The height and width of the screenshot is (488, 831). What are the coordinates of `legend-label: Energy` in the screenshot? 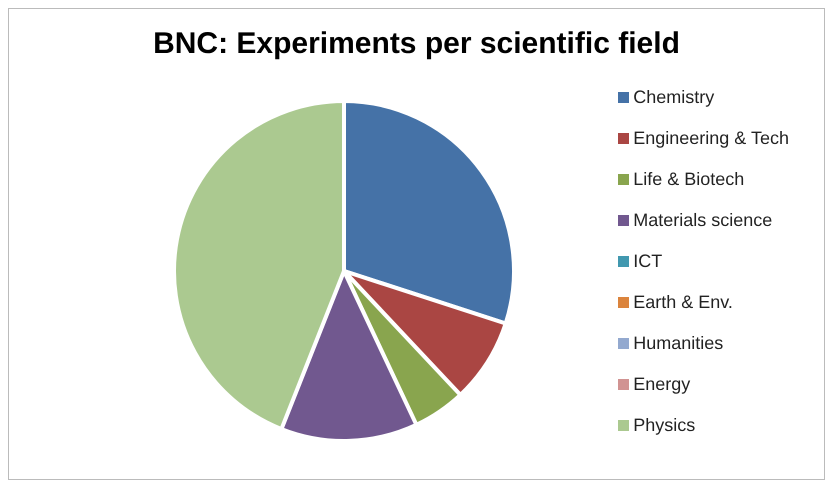 It's located at (661, 384).